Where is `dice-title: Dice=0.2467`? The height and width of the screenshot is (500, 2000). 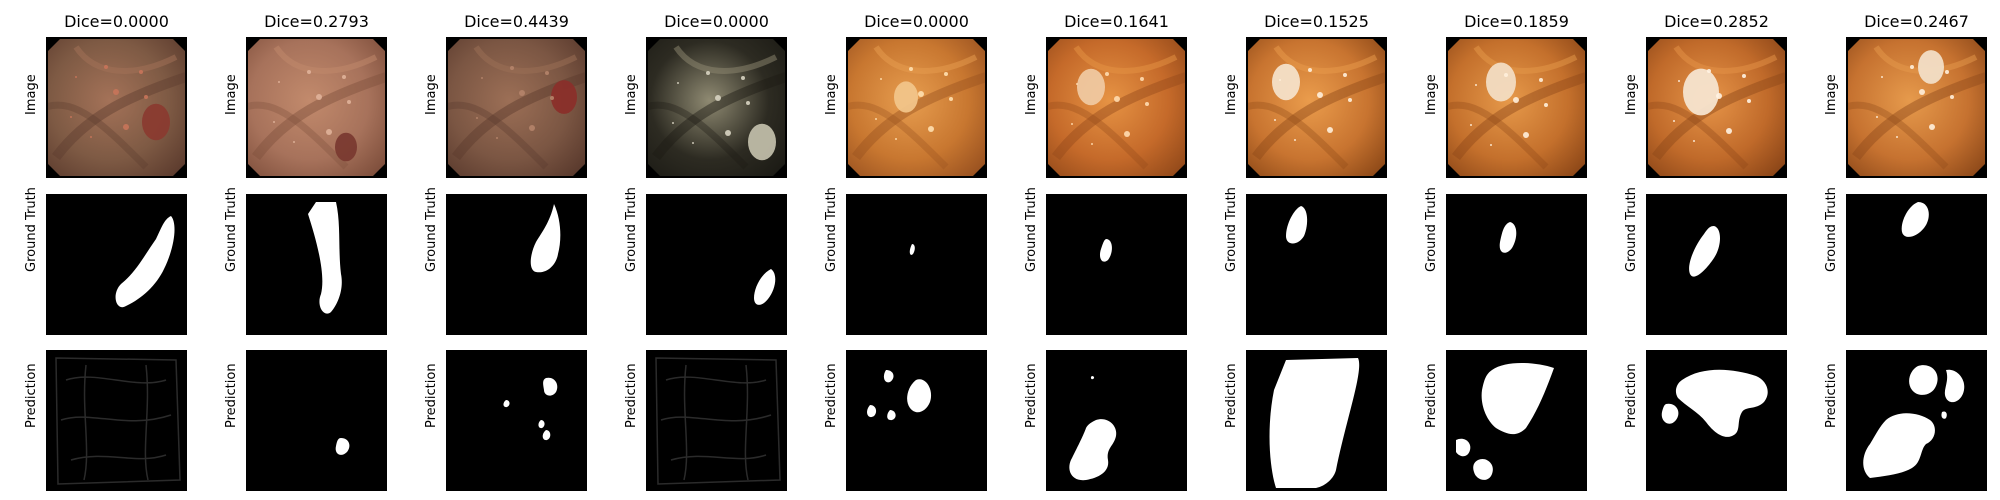 dice-title: Dice=0.2467 is located at coordinates (1916, 21).